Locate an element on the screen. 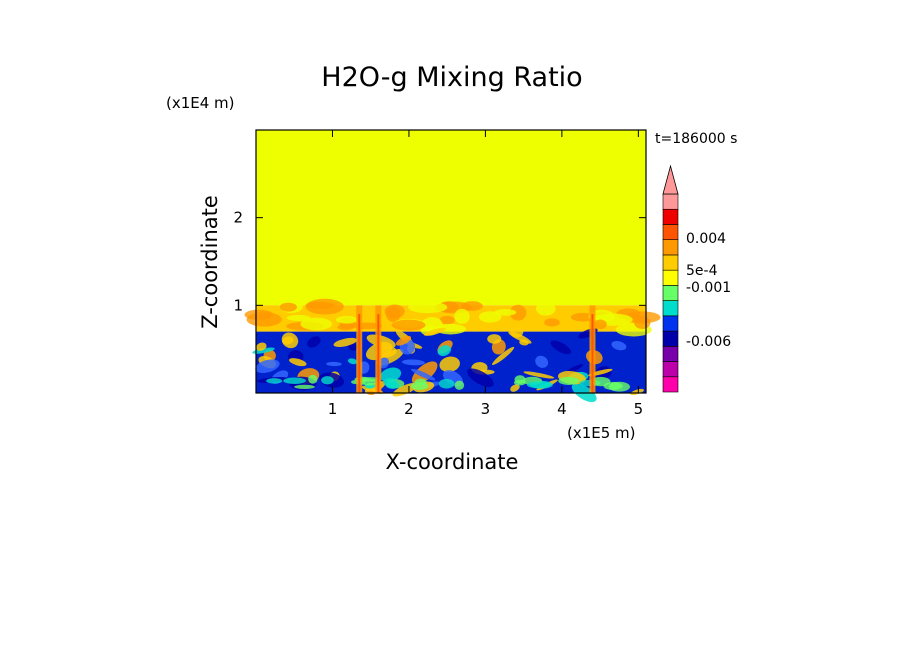  x-tick-label: 3 is located at coordinates (486, 409).